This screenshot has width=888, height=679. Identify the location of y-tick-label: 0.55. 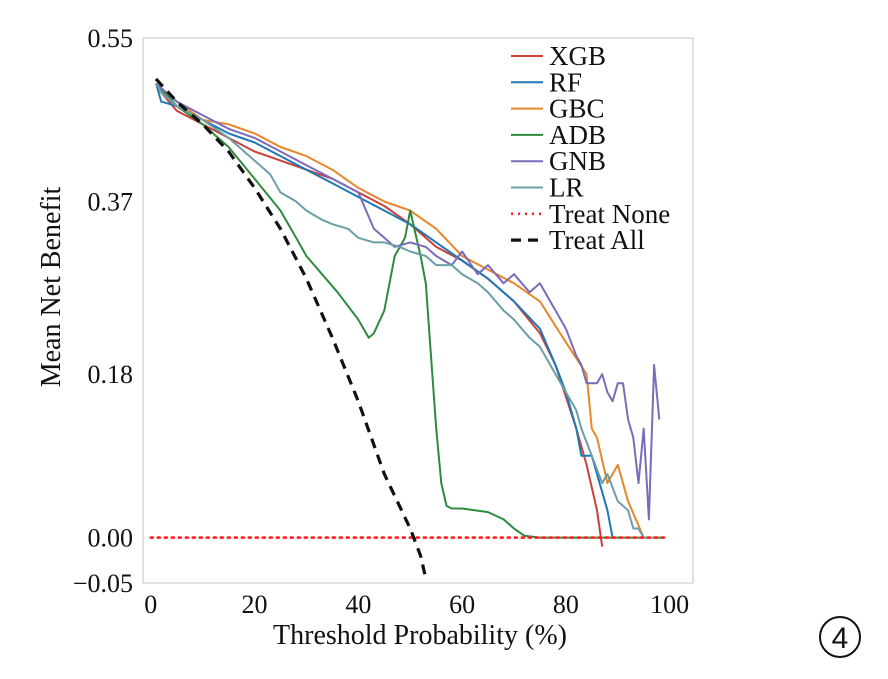
(111, 38).